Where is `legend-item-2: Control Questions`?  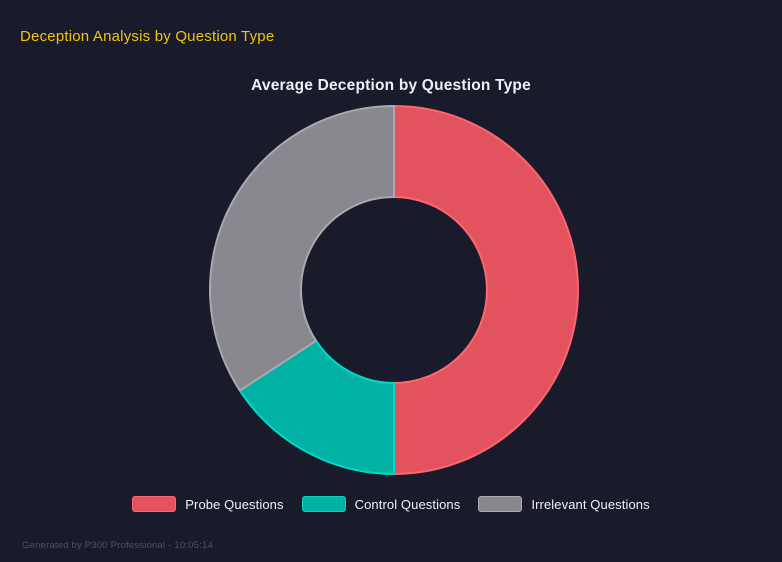
legend-item-2: Control Questions is located at coordinates (381, 504).